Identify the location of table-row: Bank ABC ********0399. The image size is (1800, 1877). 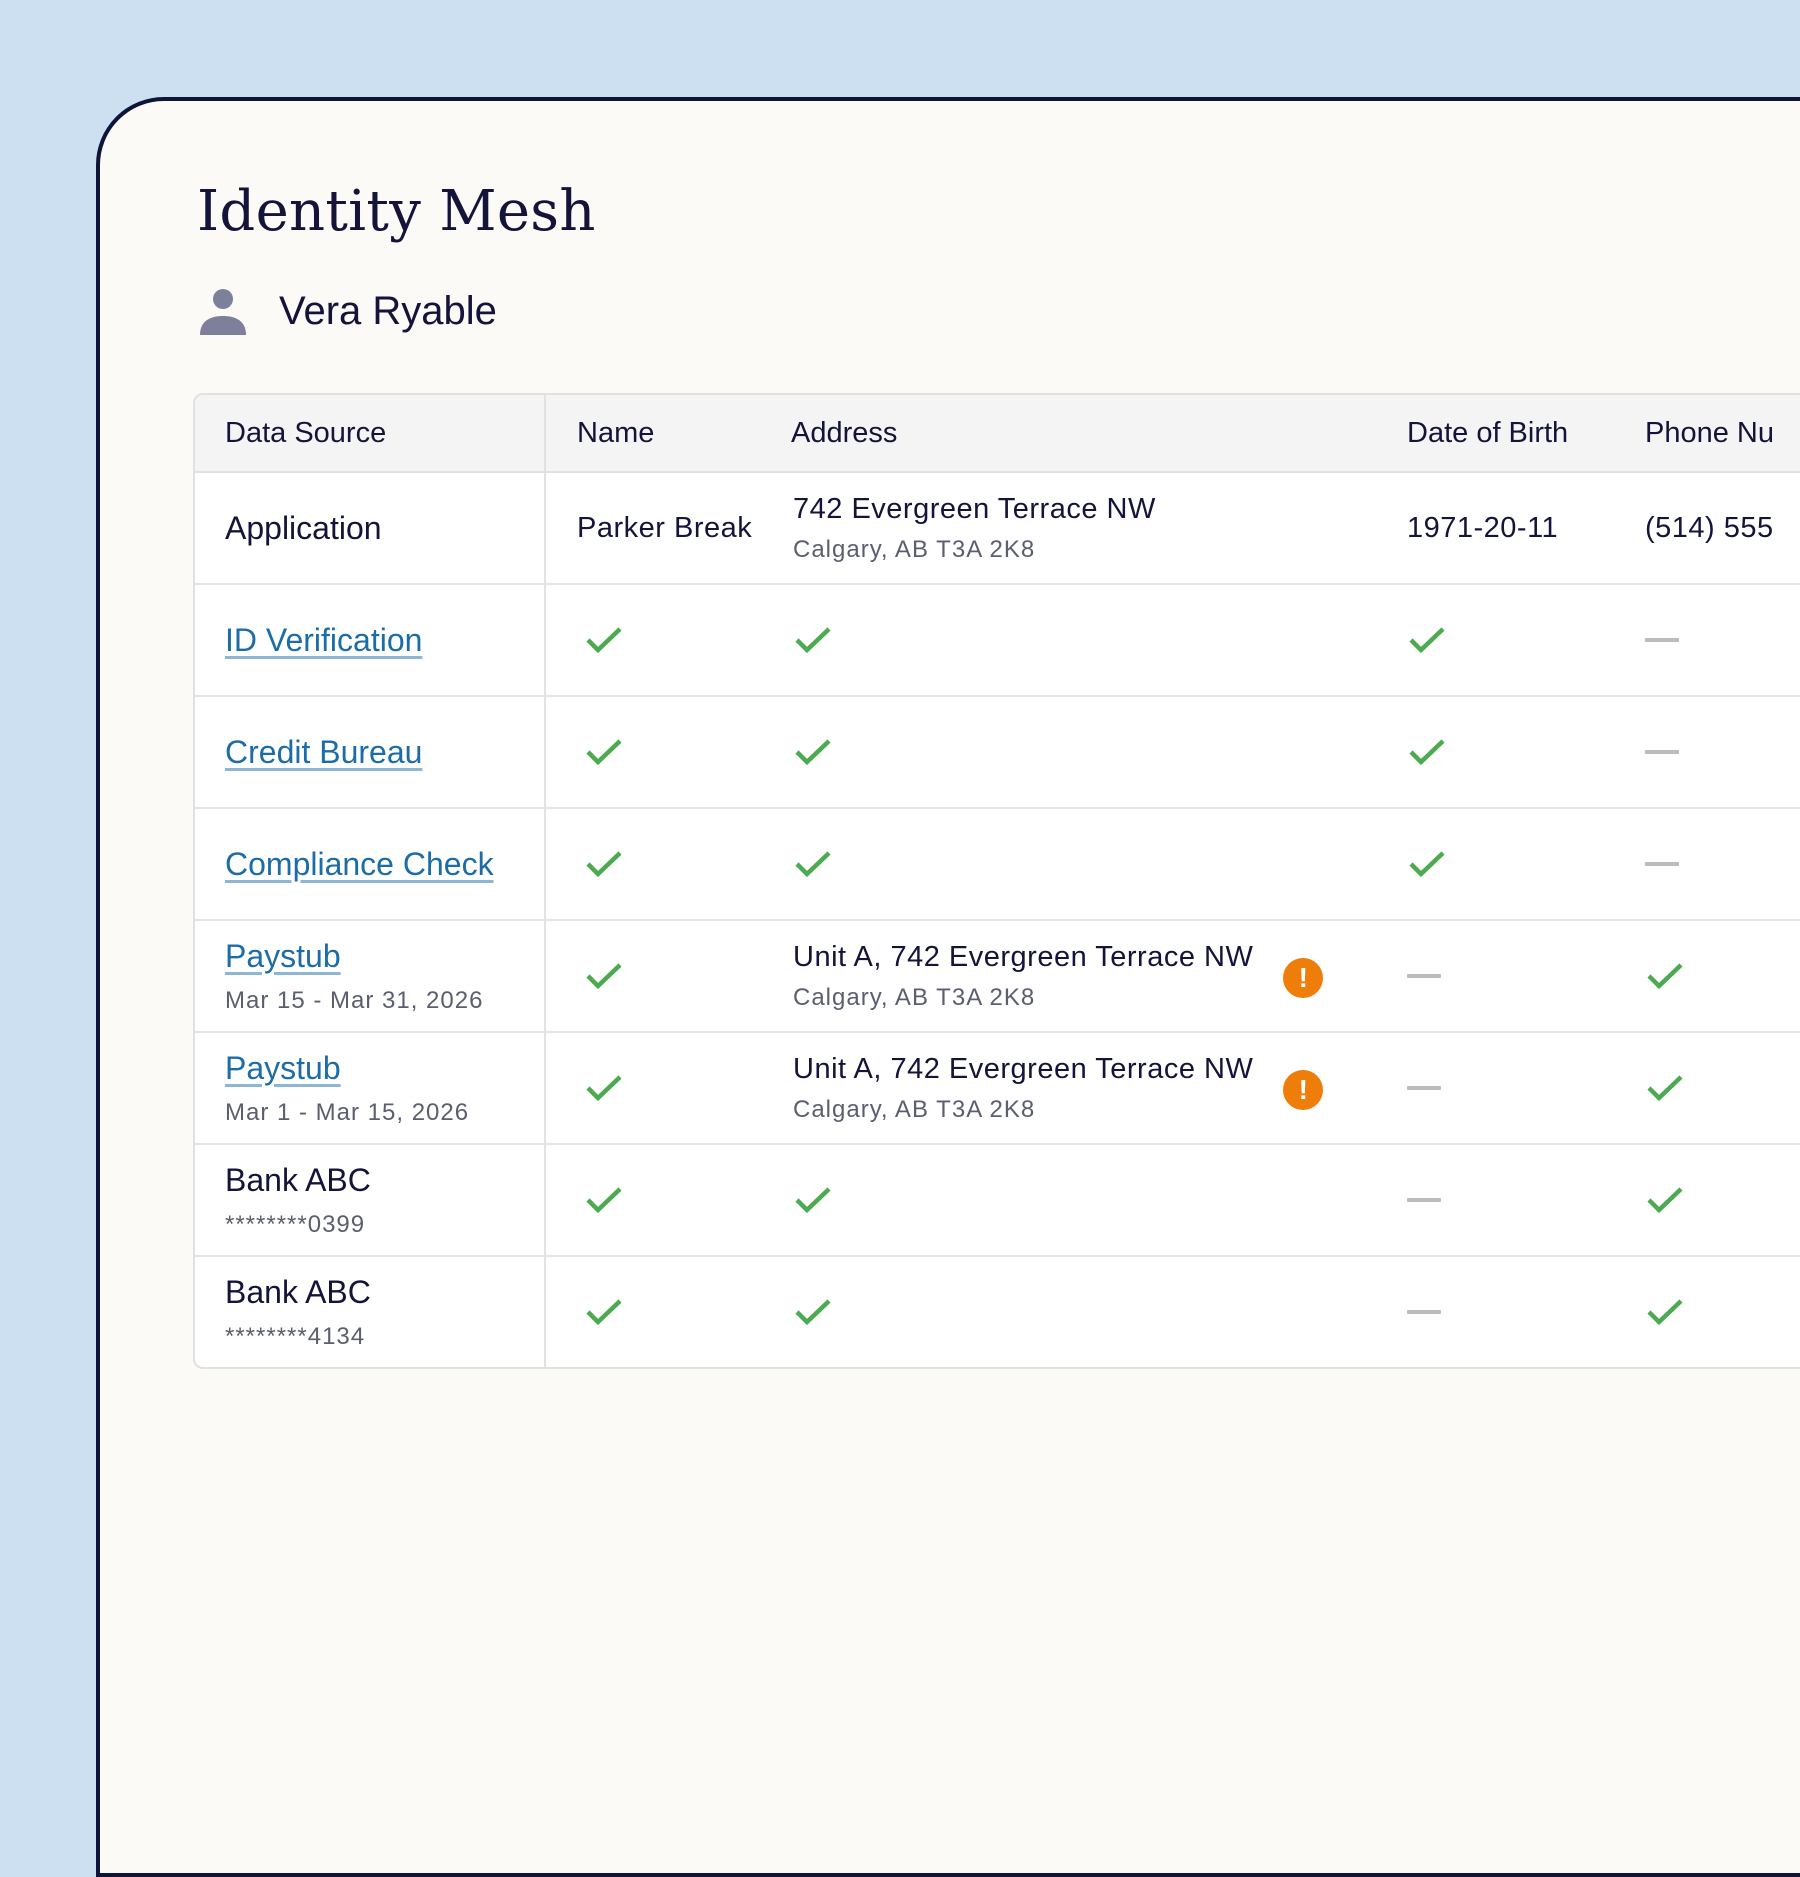
(997, 1200).